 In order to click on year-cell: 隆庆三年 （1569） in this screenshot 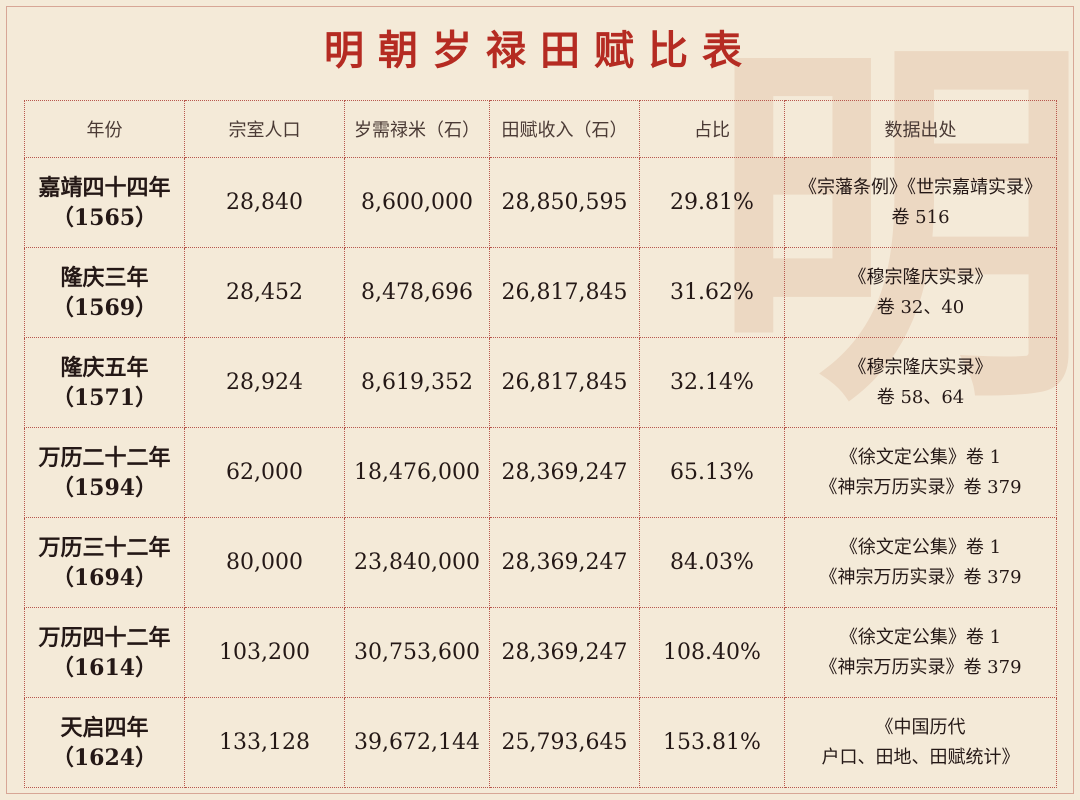, I will do `click(104, 292)`.